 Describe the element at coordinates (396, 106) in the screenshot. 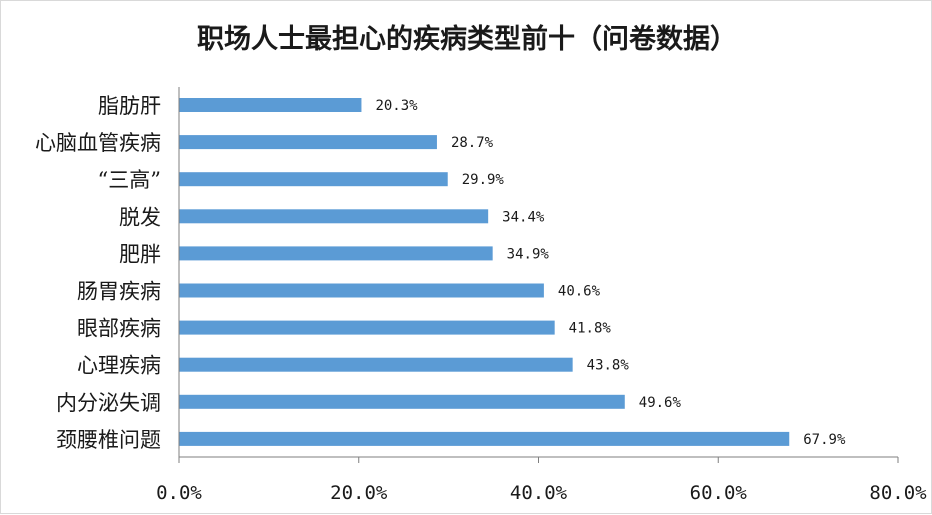

I see `value-label: 20.3%` at that location.